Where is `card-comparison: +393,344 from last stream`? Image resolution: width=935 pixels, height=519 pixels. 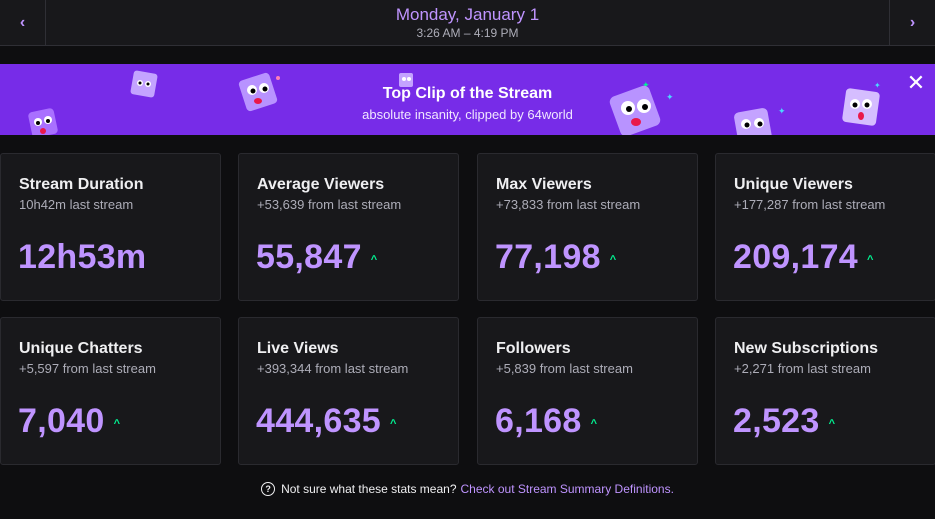
card-comparison: +393,344 from last stream is located at coordinates (333, 368).